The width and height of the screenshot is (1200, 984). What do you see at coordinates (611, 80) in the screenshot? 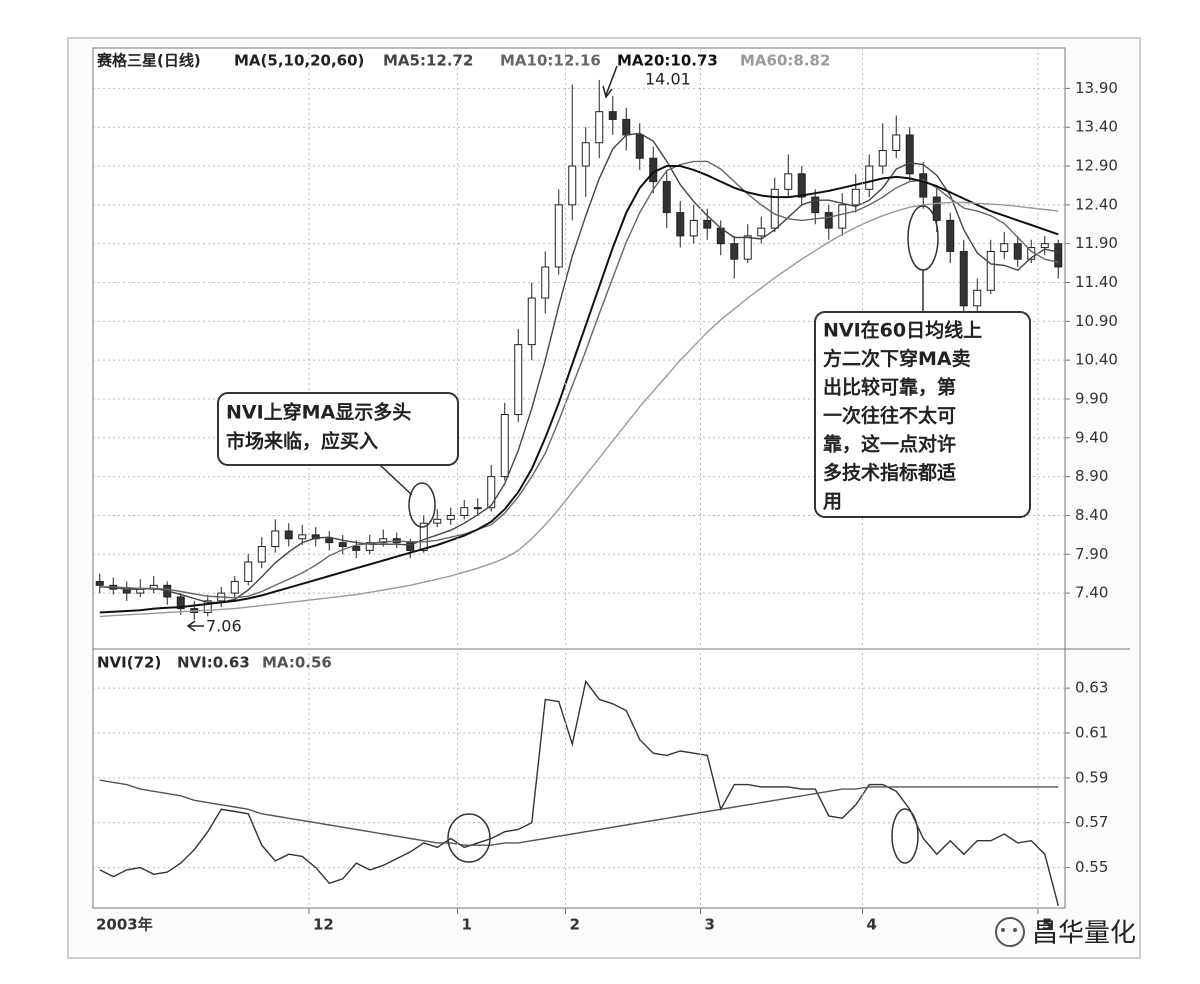
I see `high-arrow` at bounding box center [611, 80].